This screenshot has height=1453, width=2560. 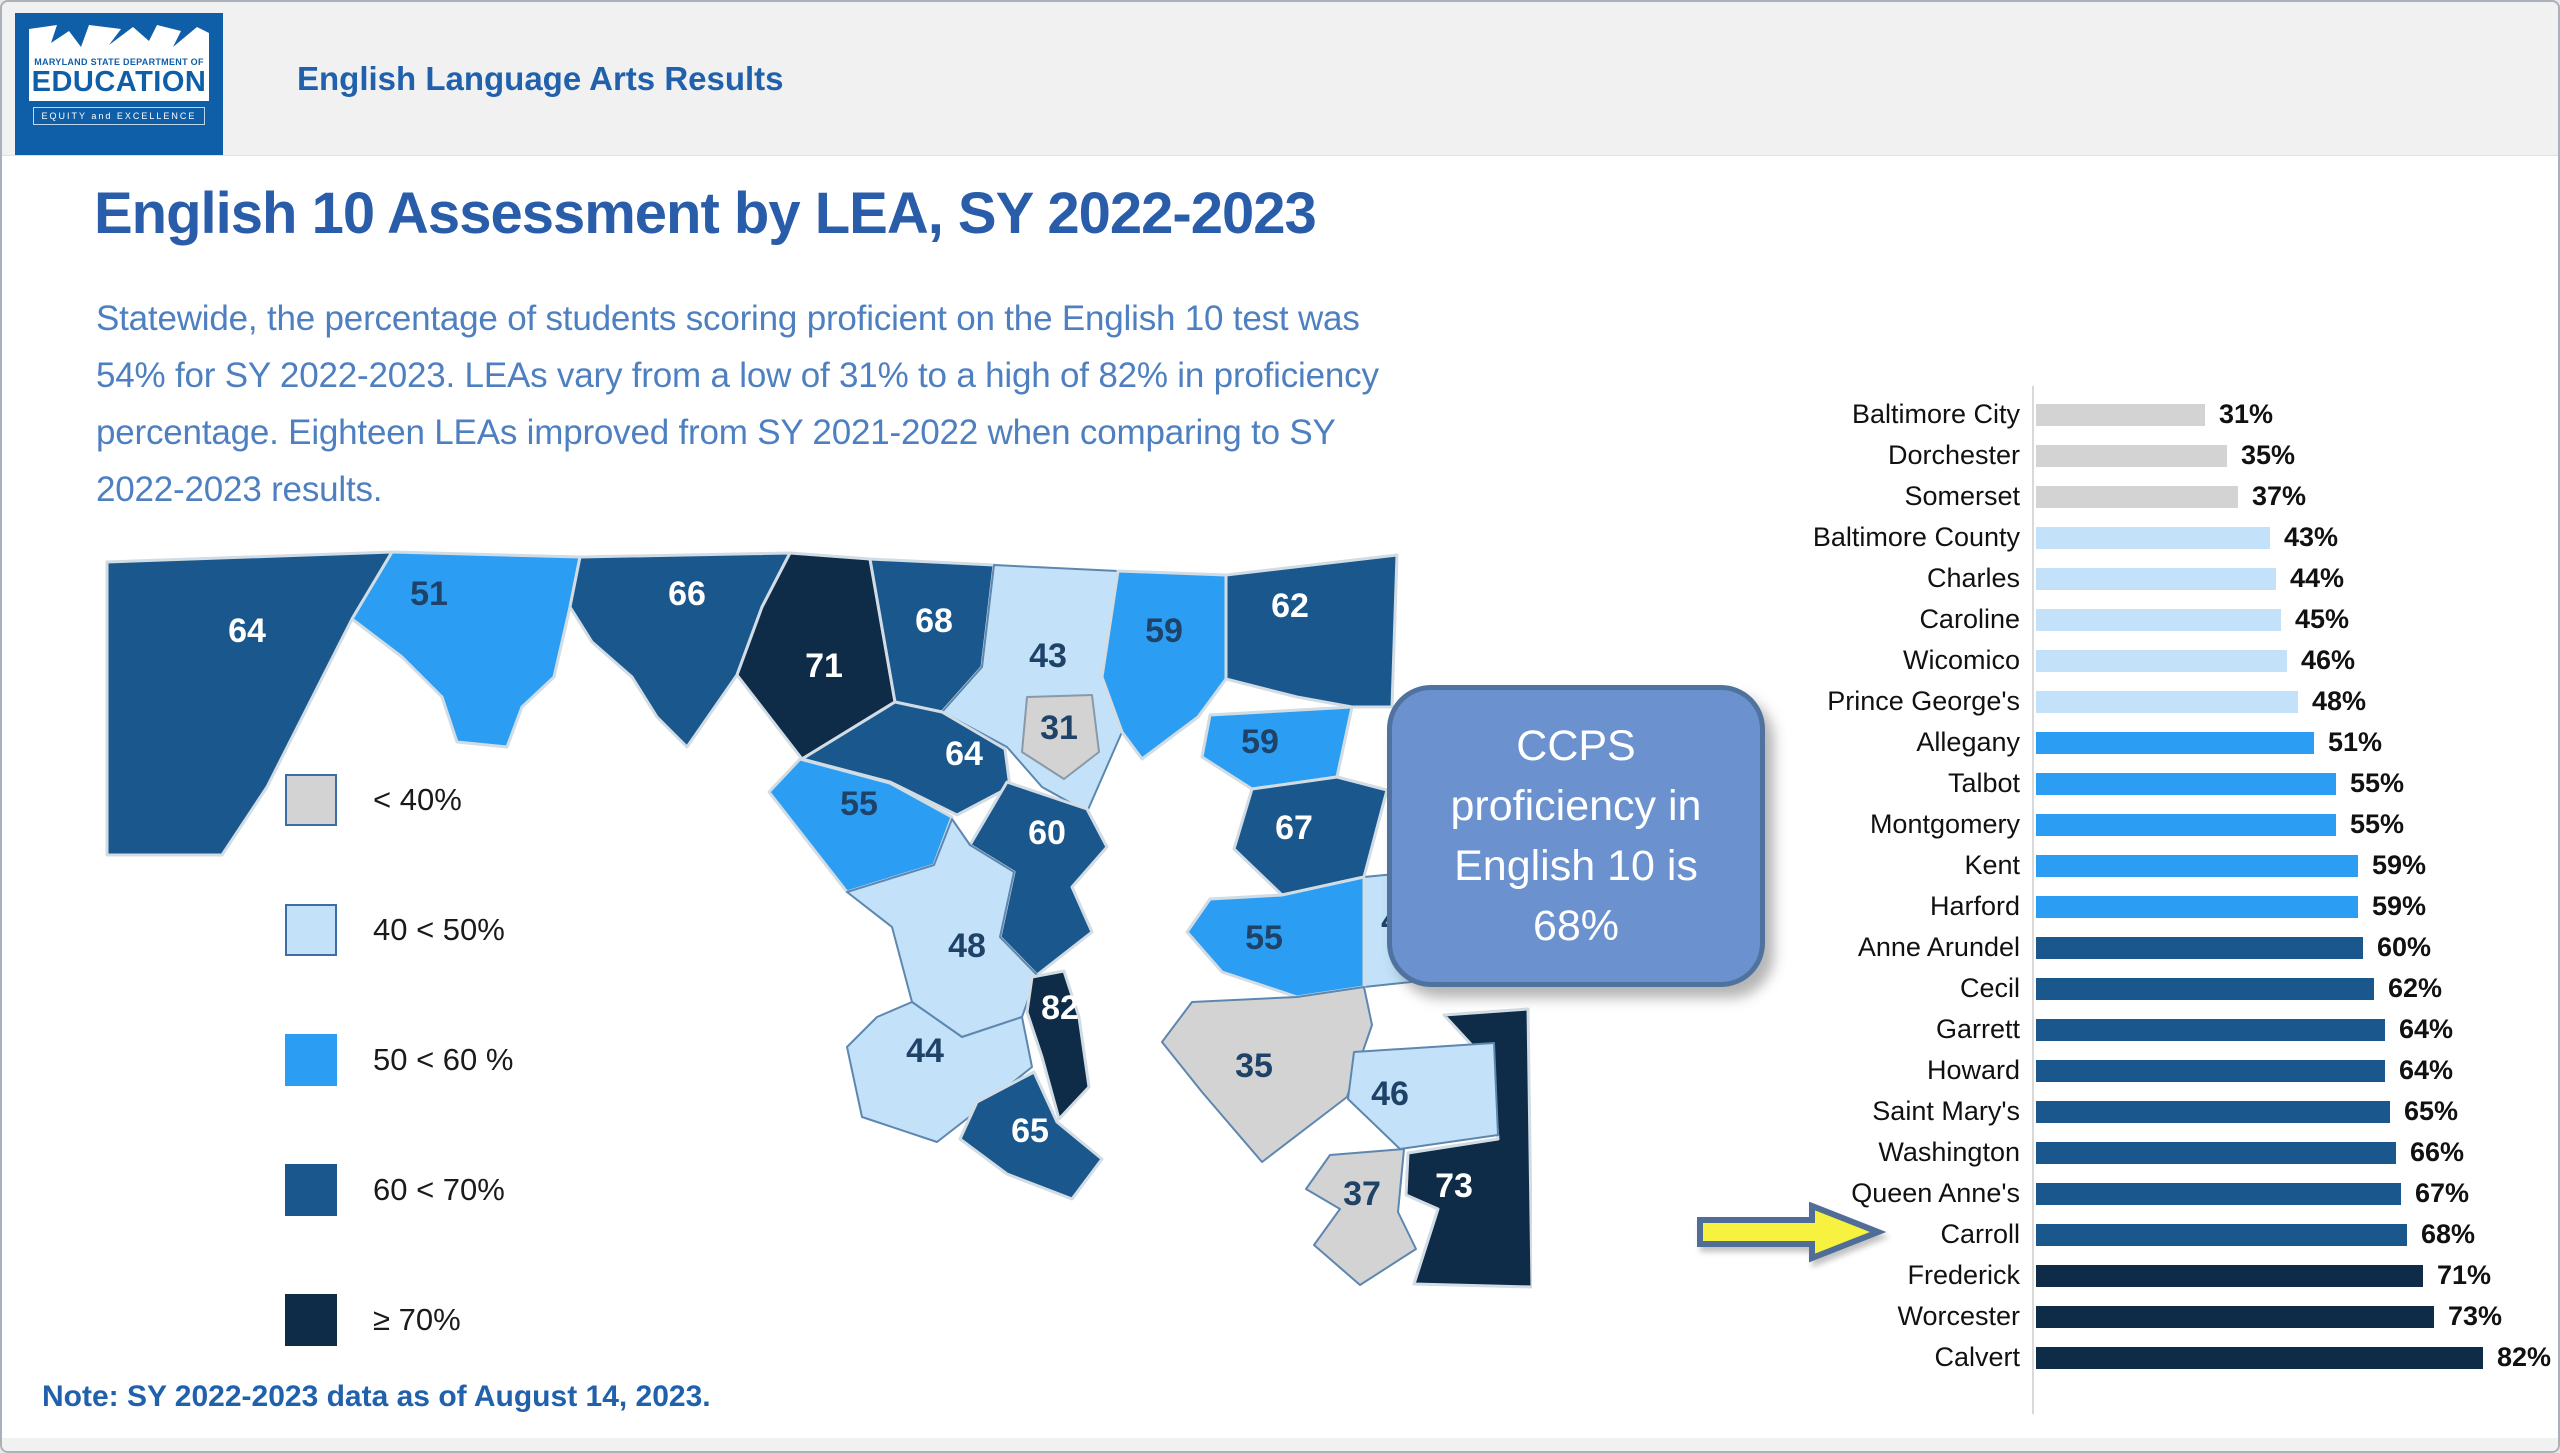 I want to click on bar-label: Wicomico, so click(x=1961, y=660).